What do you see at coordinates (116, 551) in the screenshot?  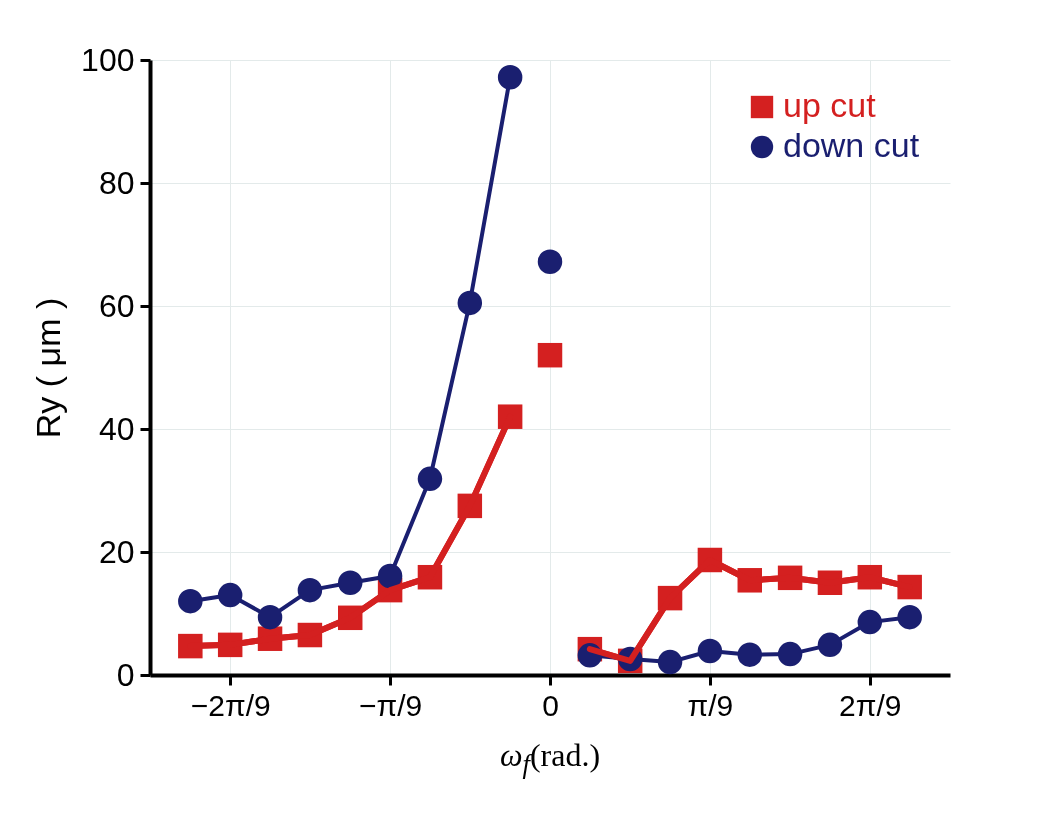 I see `y-tick-label: 20` at bounding box center [116, 551].